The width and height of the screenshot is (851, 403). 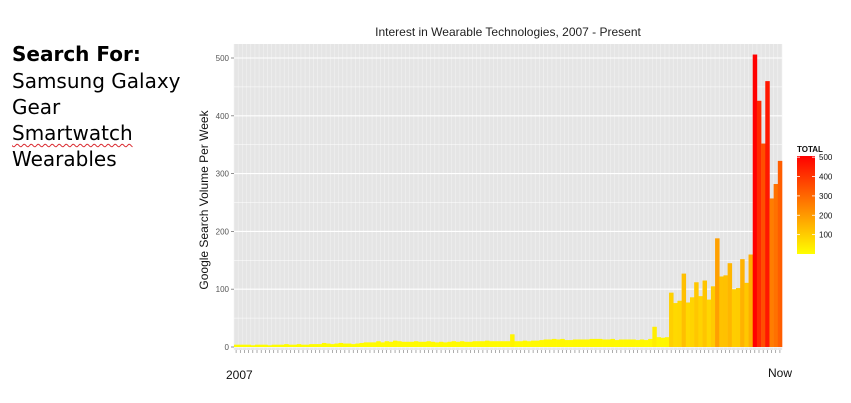 What do you see at coordinates (826, 235) in the screenshot?
I see `legend-tick-label: 100` at bounding box center [826, 235].